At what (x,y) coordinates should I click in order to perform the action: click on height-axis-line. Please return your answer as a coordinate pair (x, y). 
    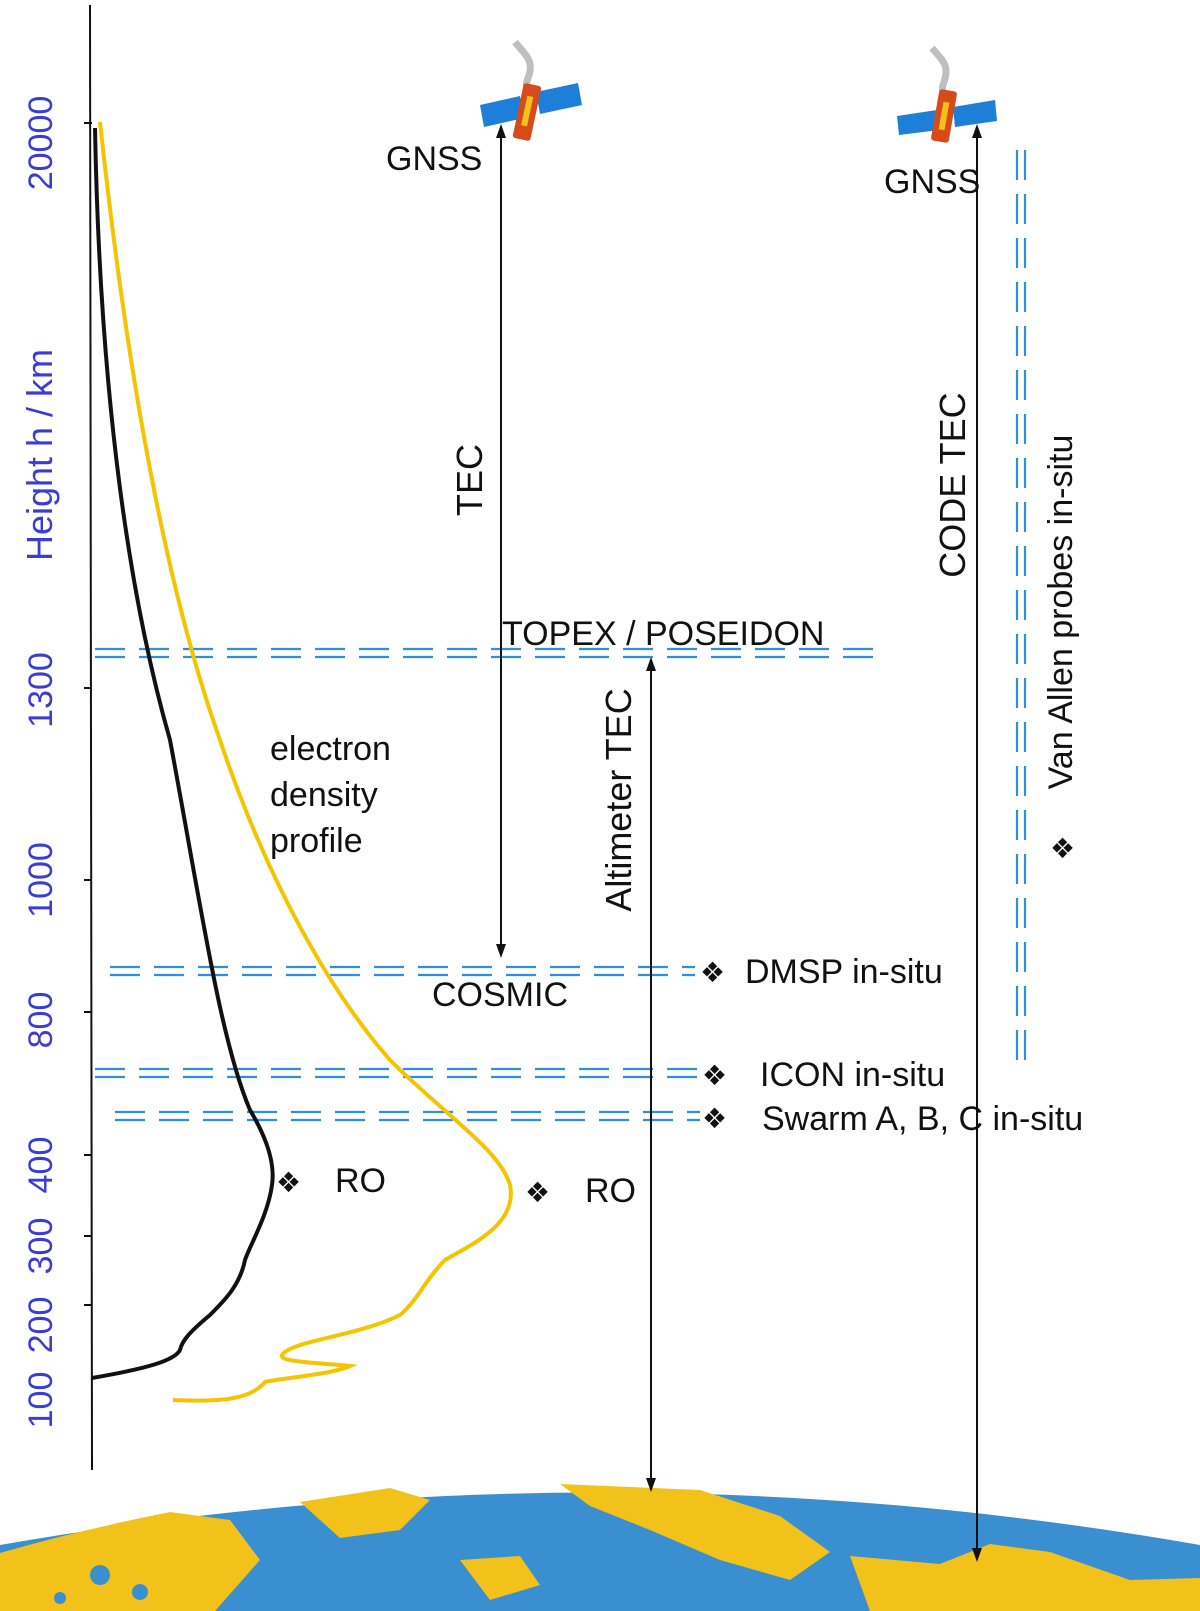
    Looking at the image, I should click on (91, 737).